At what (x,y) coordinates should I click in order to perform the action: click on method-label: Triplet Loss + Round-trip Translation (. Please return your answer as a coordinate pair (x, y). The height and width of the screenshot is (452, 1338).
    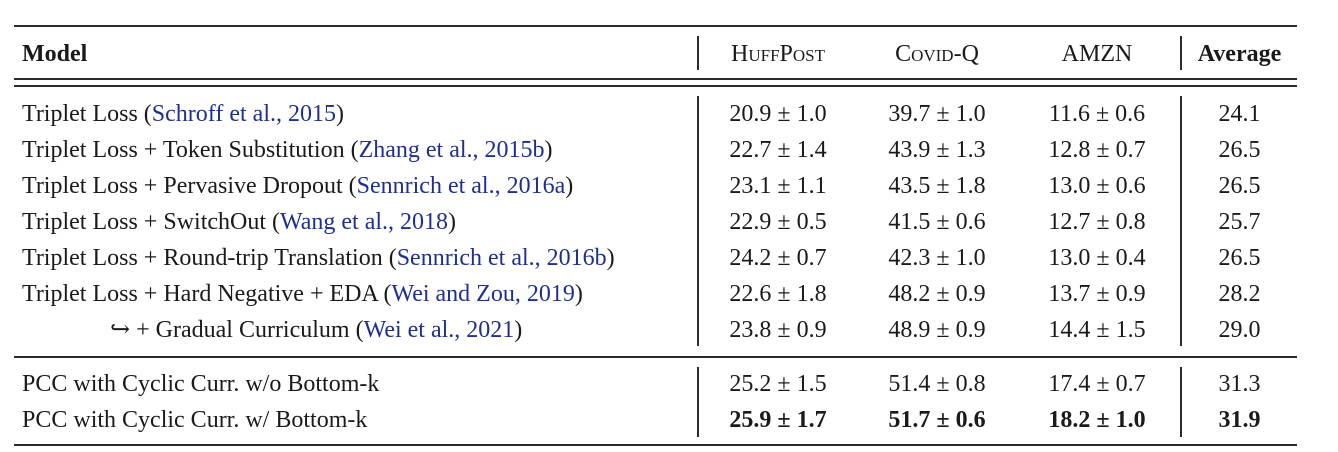
    Looking at the image, I should click on (209, 258).